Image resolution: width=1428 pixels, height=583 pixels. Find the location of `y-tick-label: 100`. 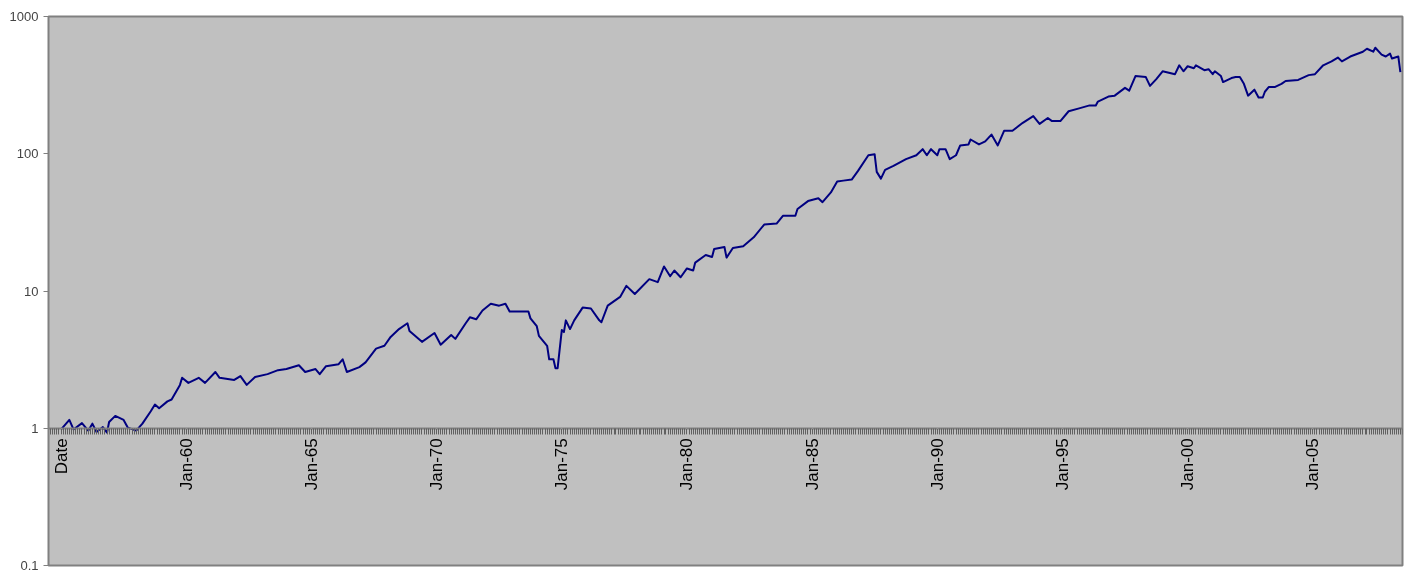

y-tick-label: 100 is located at coordinates (27, 154).